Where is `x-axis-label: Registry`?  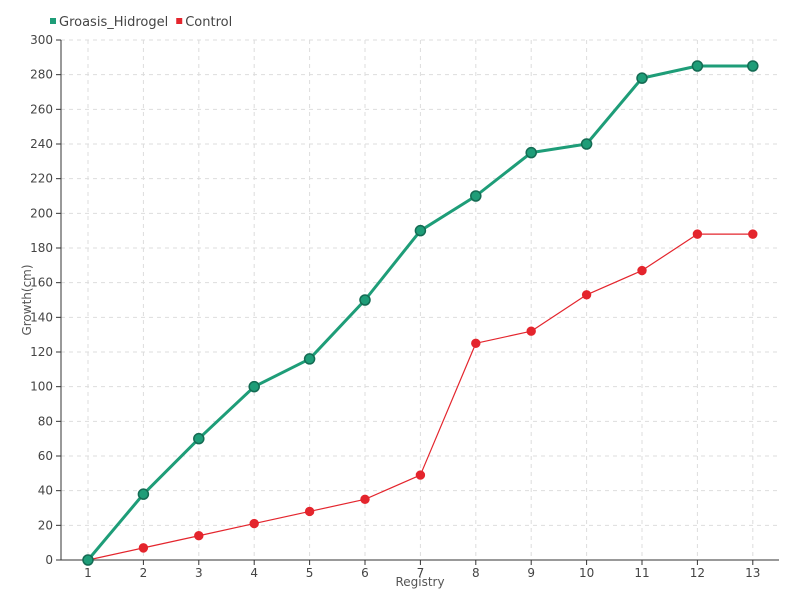 x-axis-label: Registry is located at coordinates (419, 582).